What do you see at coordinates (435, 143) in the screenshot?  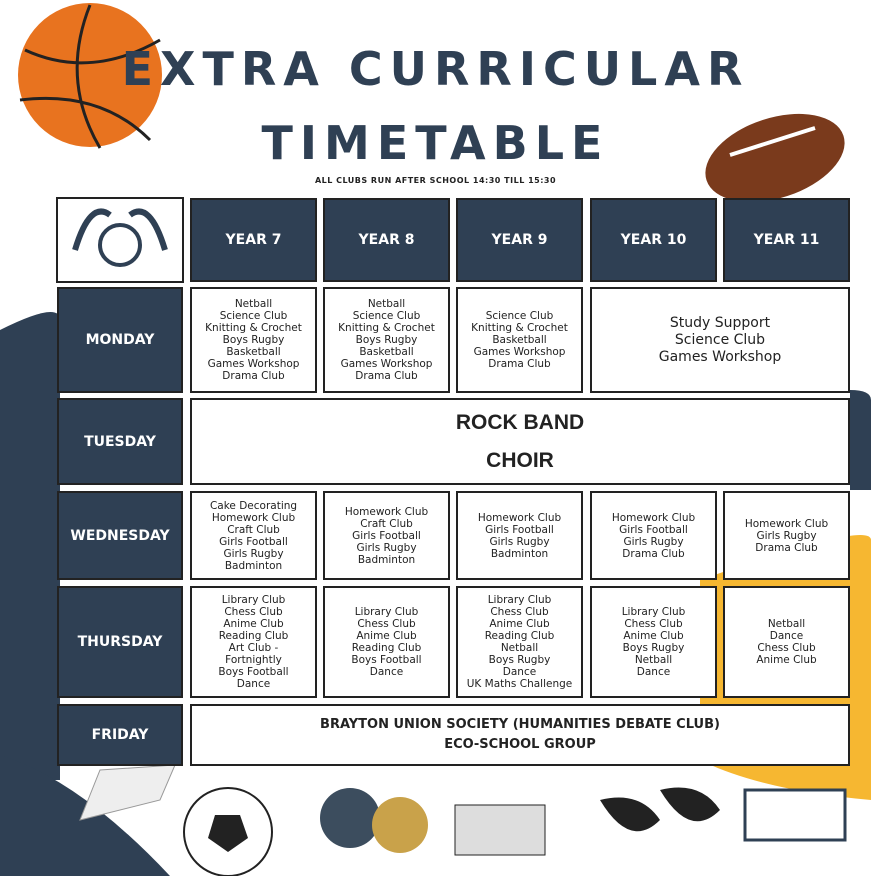 I see `title-line: TIMETABLE` at bounding box center [435, 143].